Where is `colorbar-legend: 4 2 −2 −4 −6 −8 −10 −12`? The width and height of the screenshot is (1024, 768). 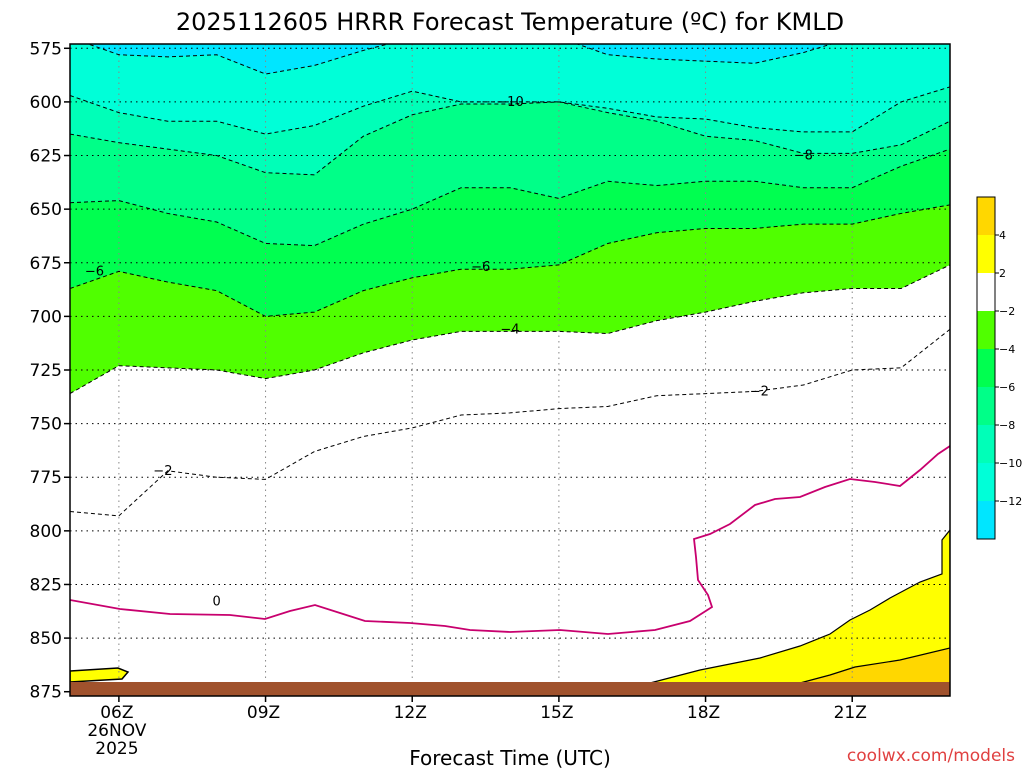 colorbar-legend: 4 2 −2 −4 −6 −8 −10 −12 is located at coordinates (999, 368).